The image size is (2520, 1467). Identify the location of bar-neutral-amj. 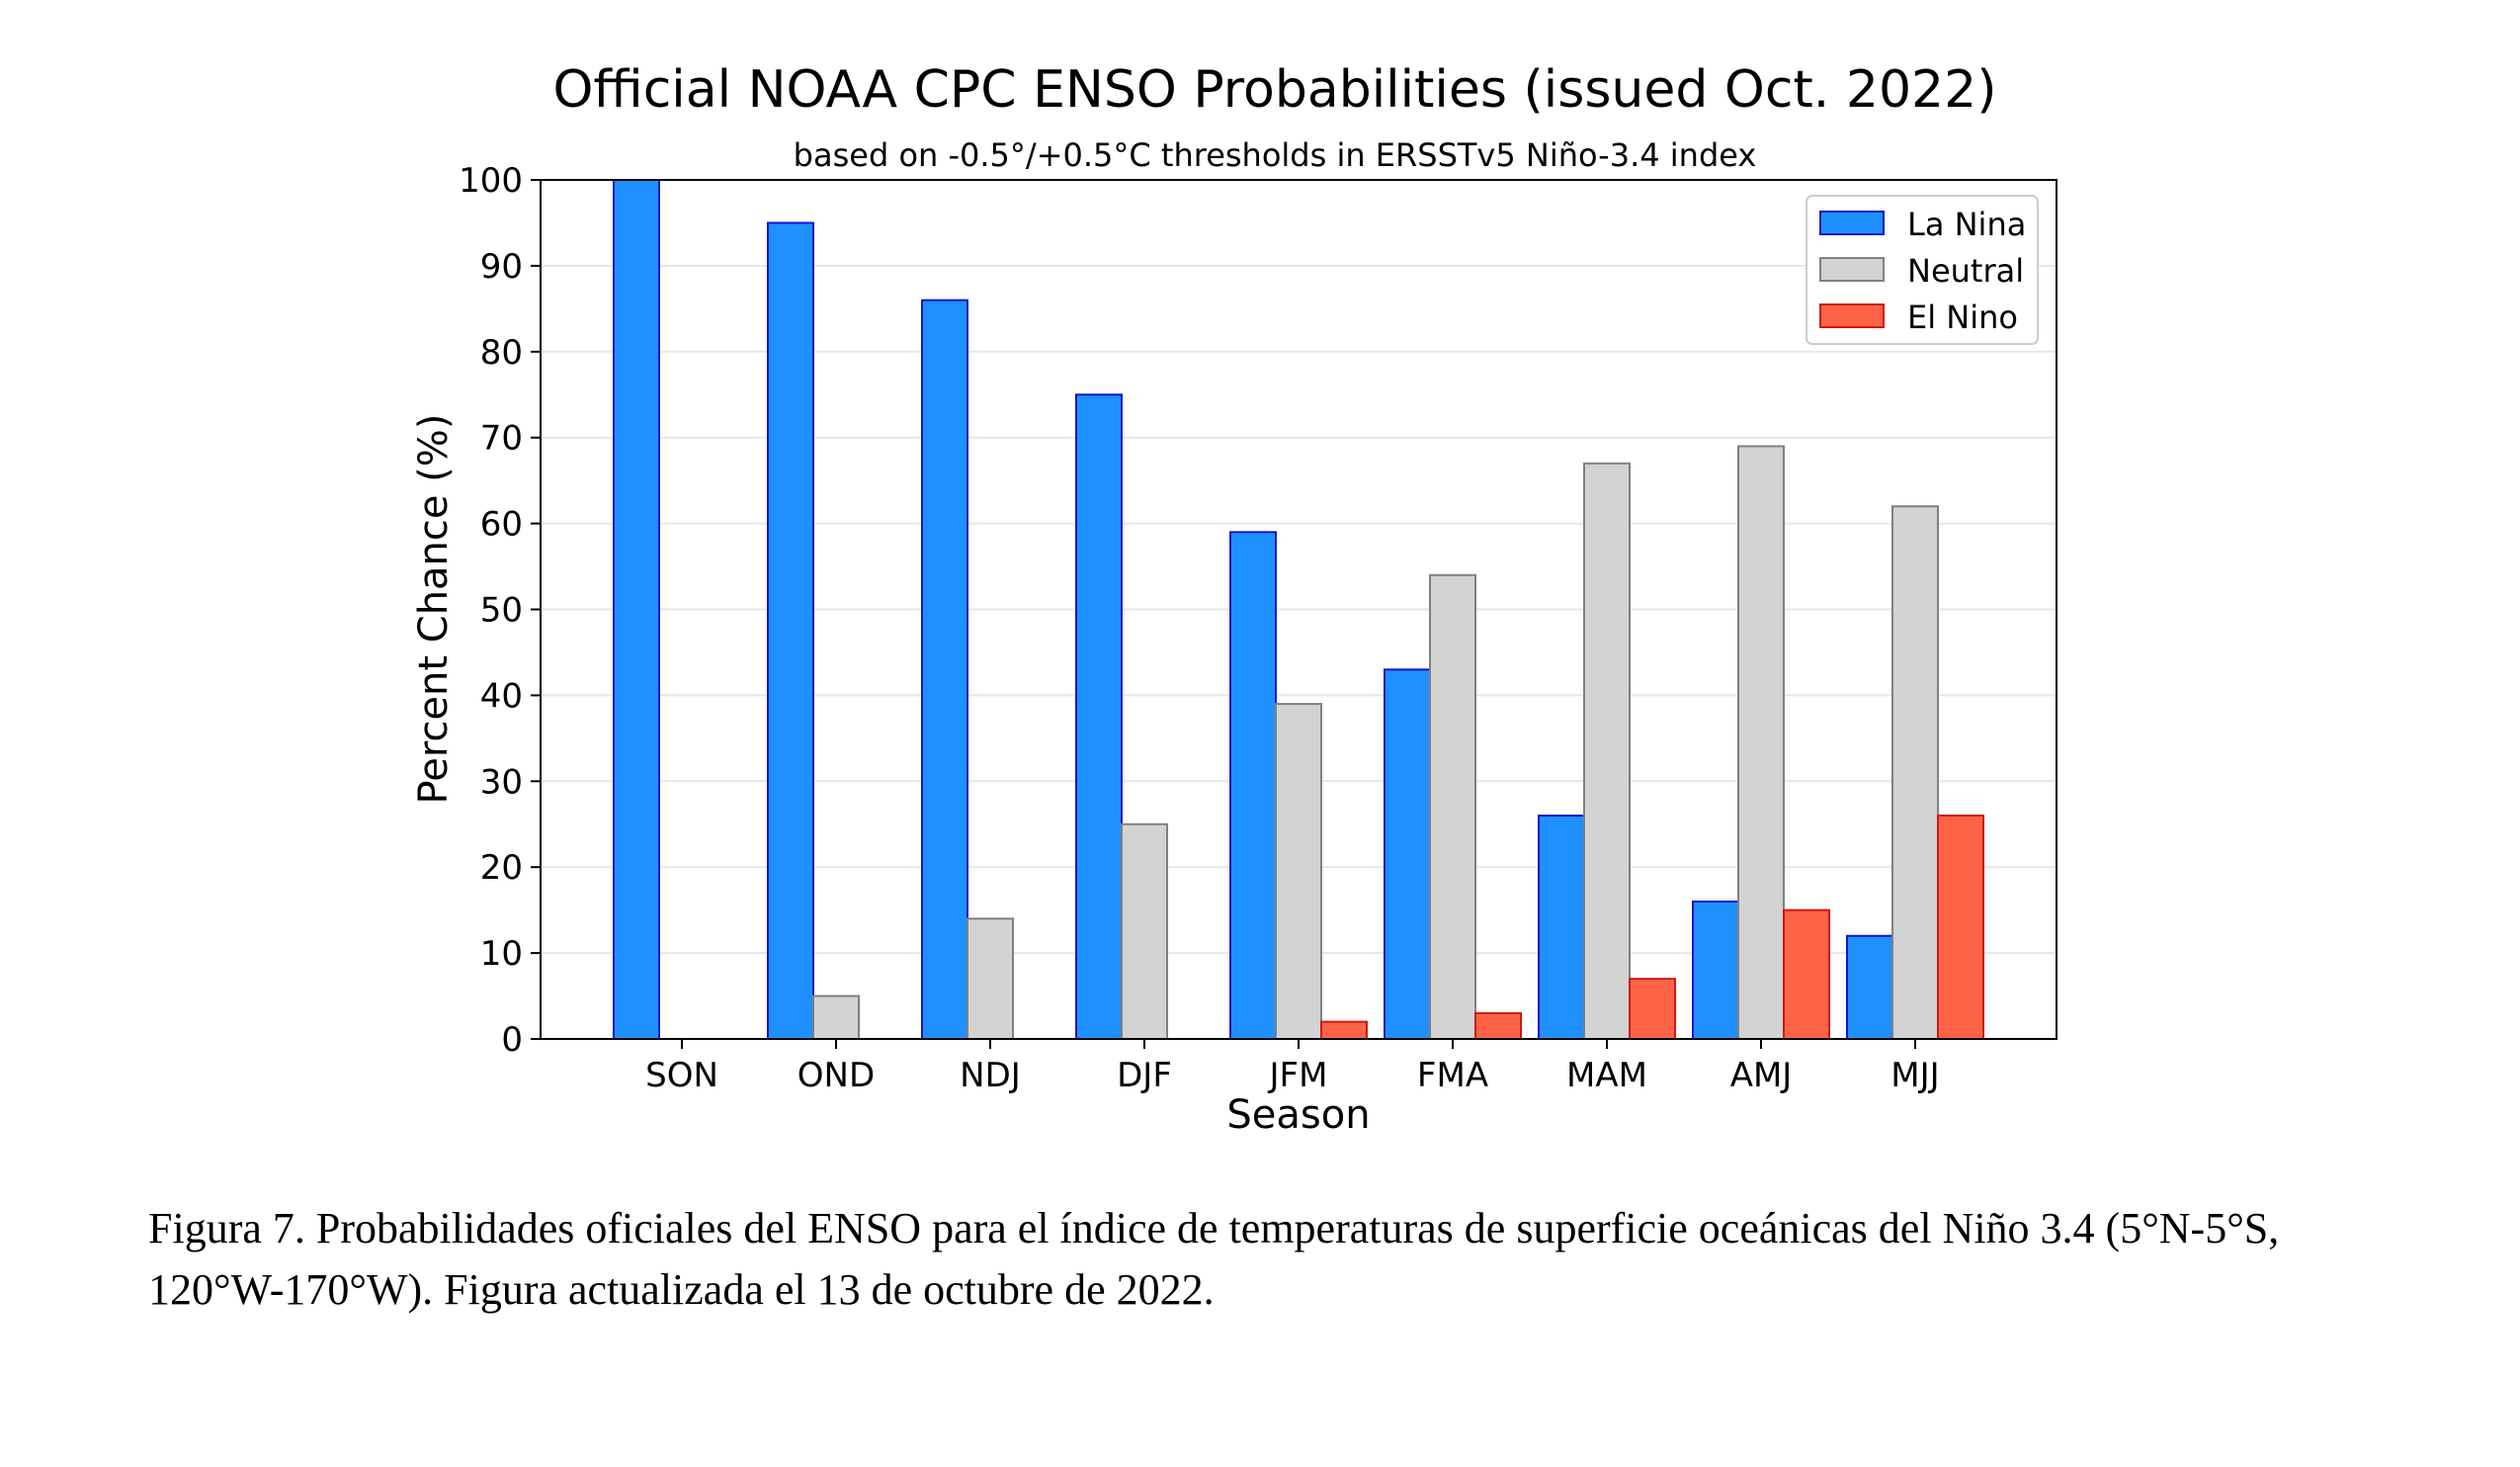
(1761, 742).